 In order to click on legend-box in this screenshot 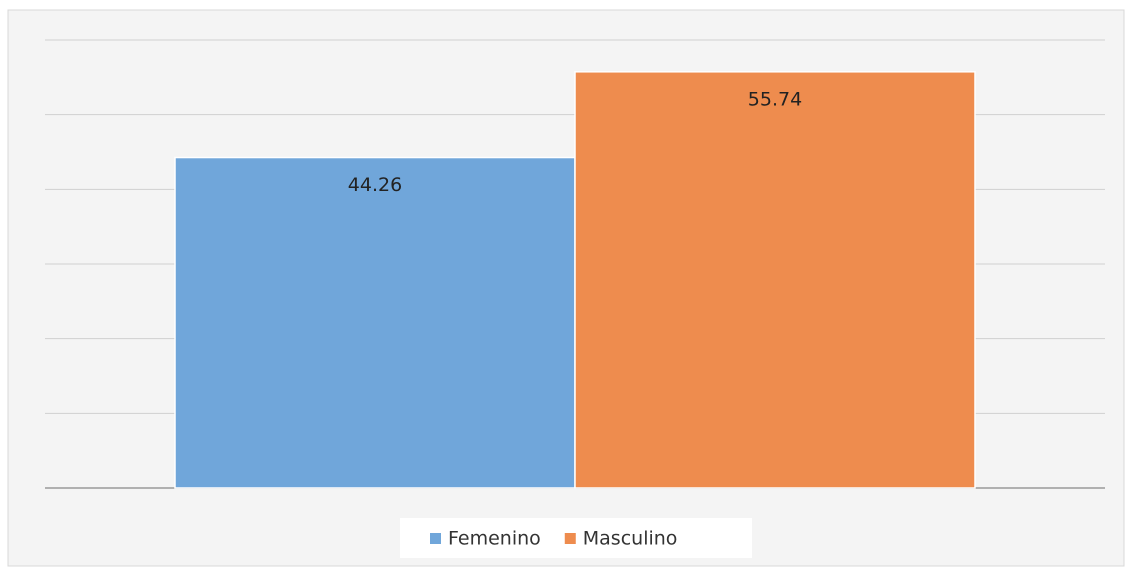, I will do `click(576, 538)`.